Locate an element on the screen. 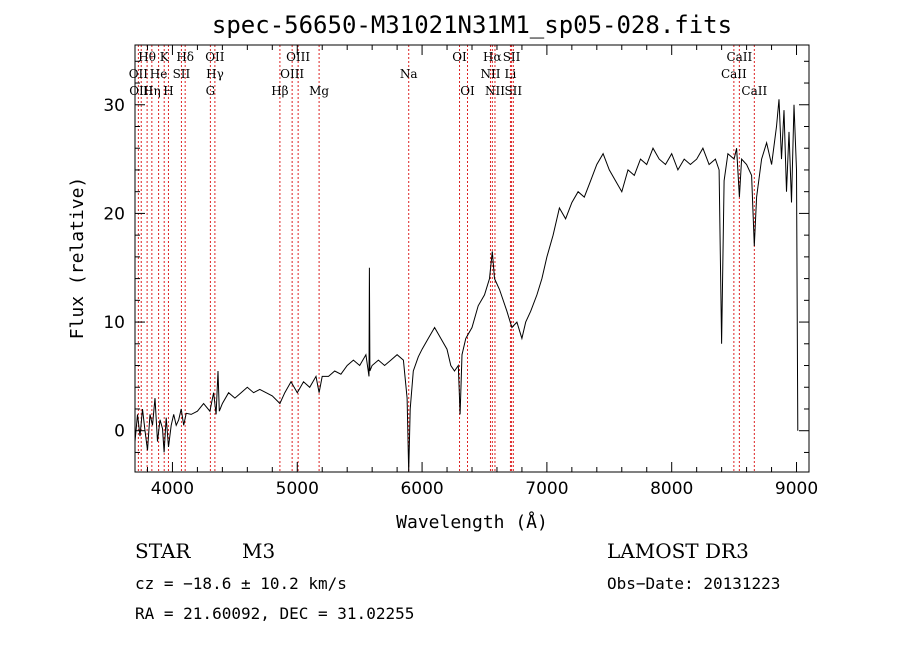 The width and height of the screenshot is (900, 649). line-label: K is located at coordinates (165, 57).